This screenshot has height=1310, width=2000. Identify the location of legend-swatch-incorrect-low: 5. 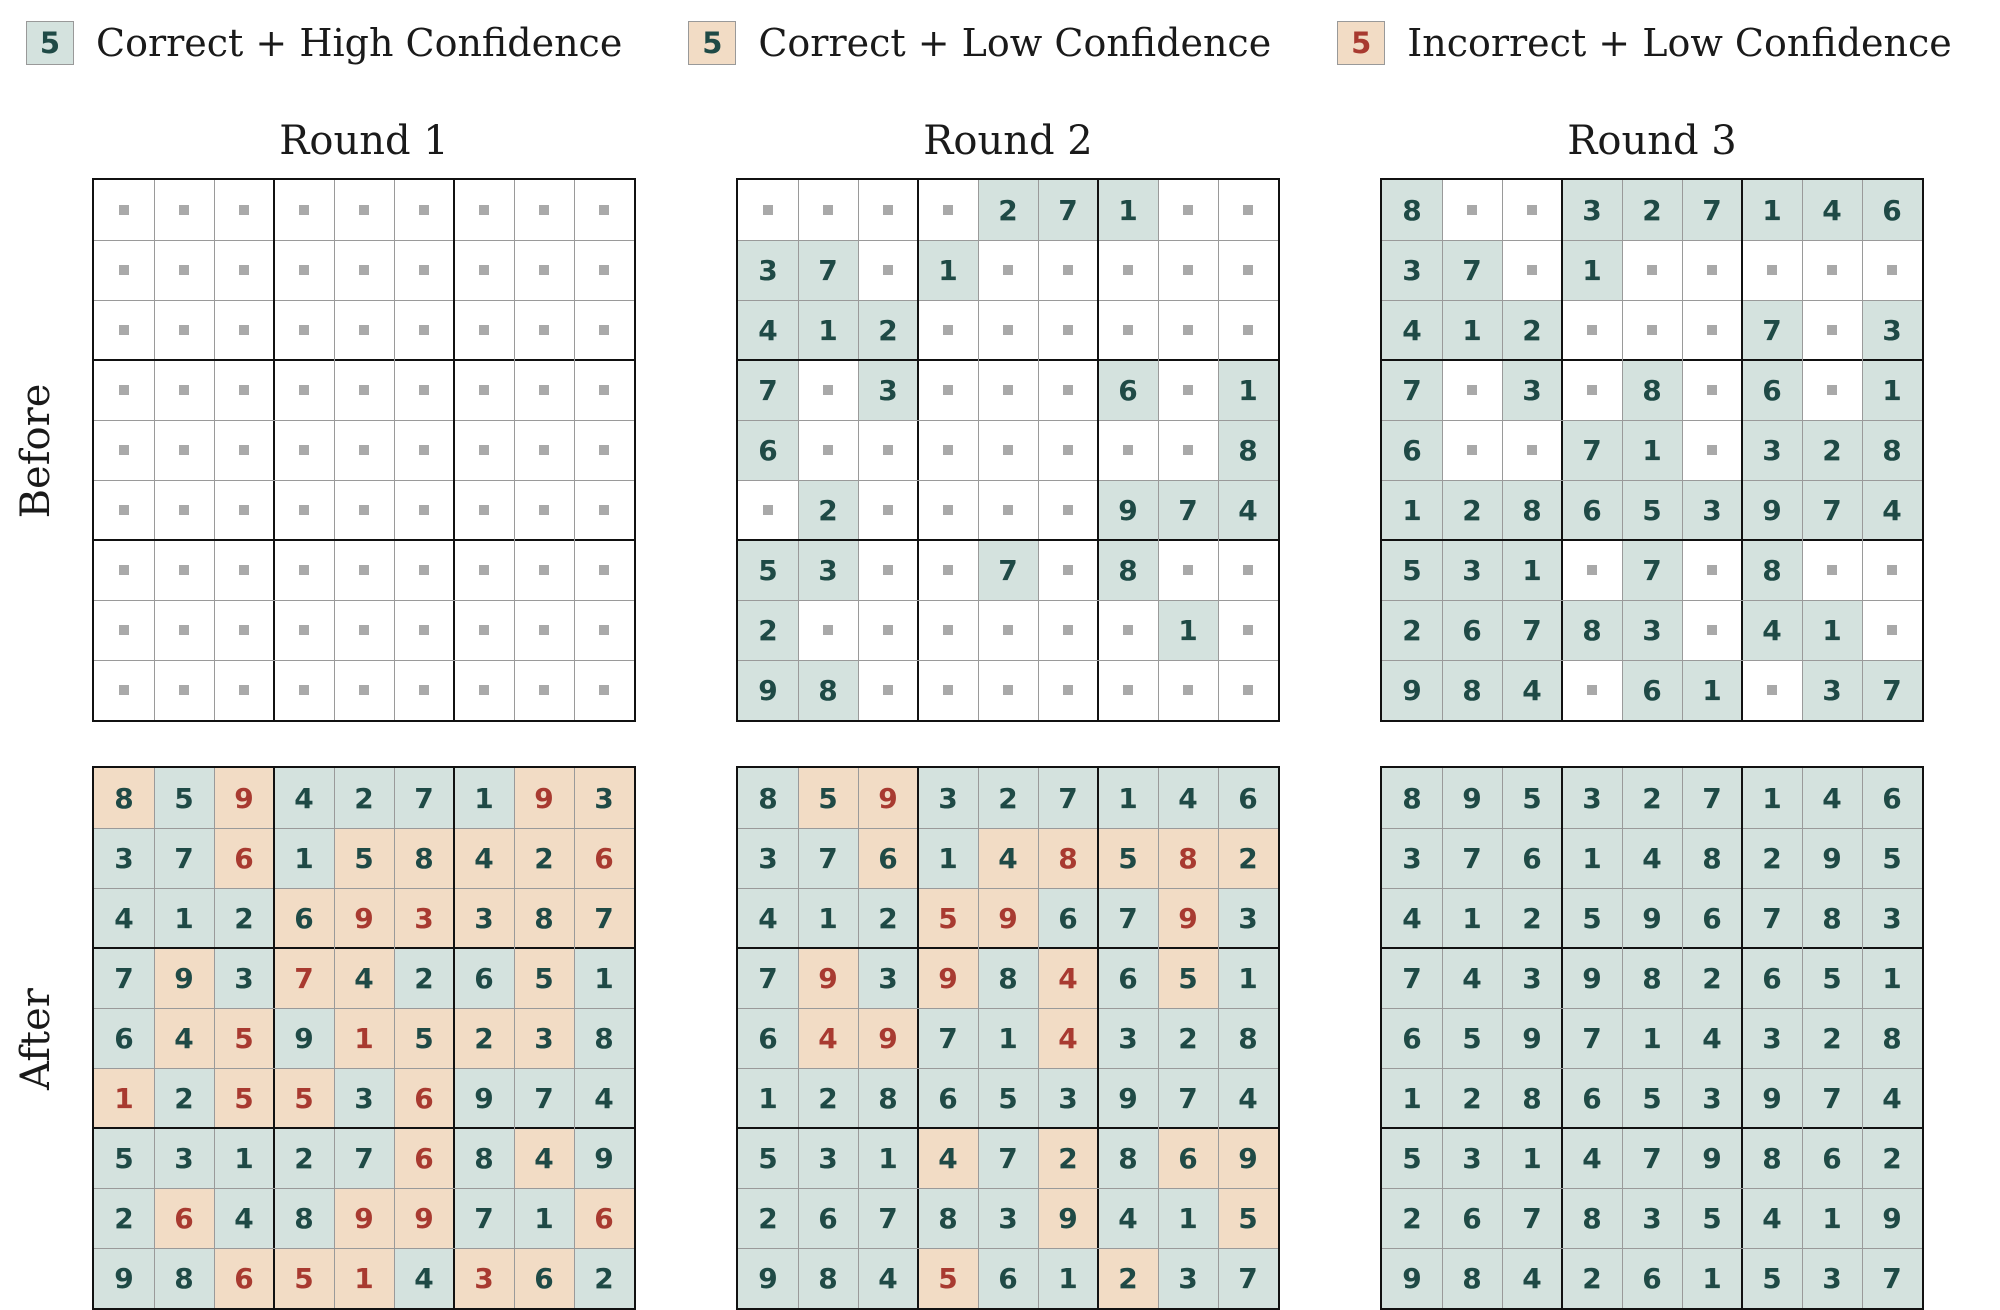
(1361, 43).